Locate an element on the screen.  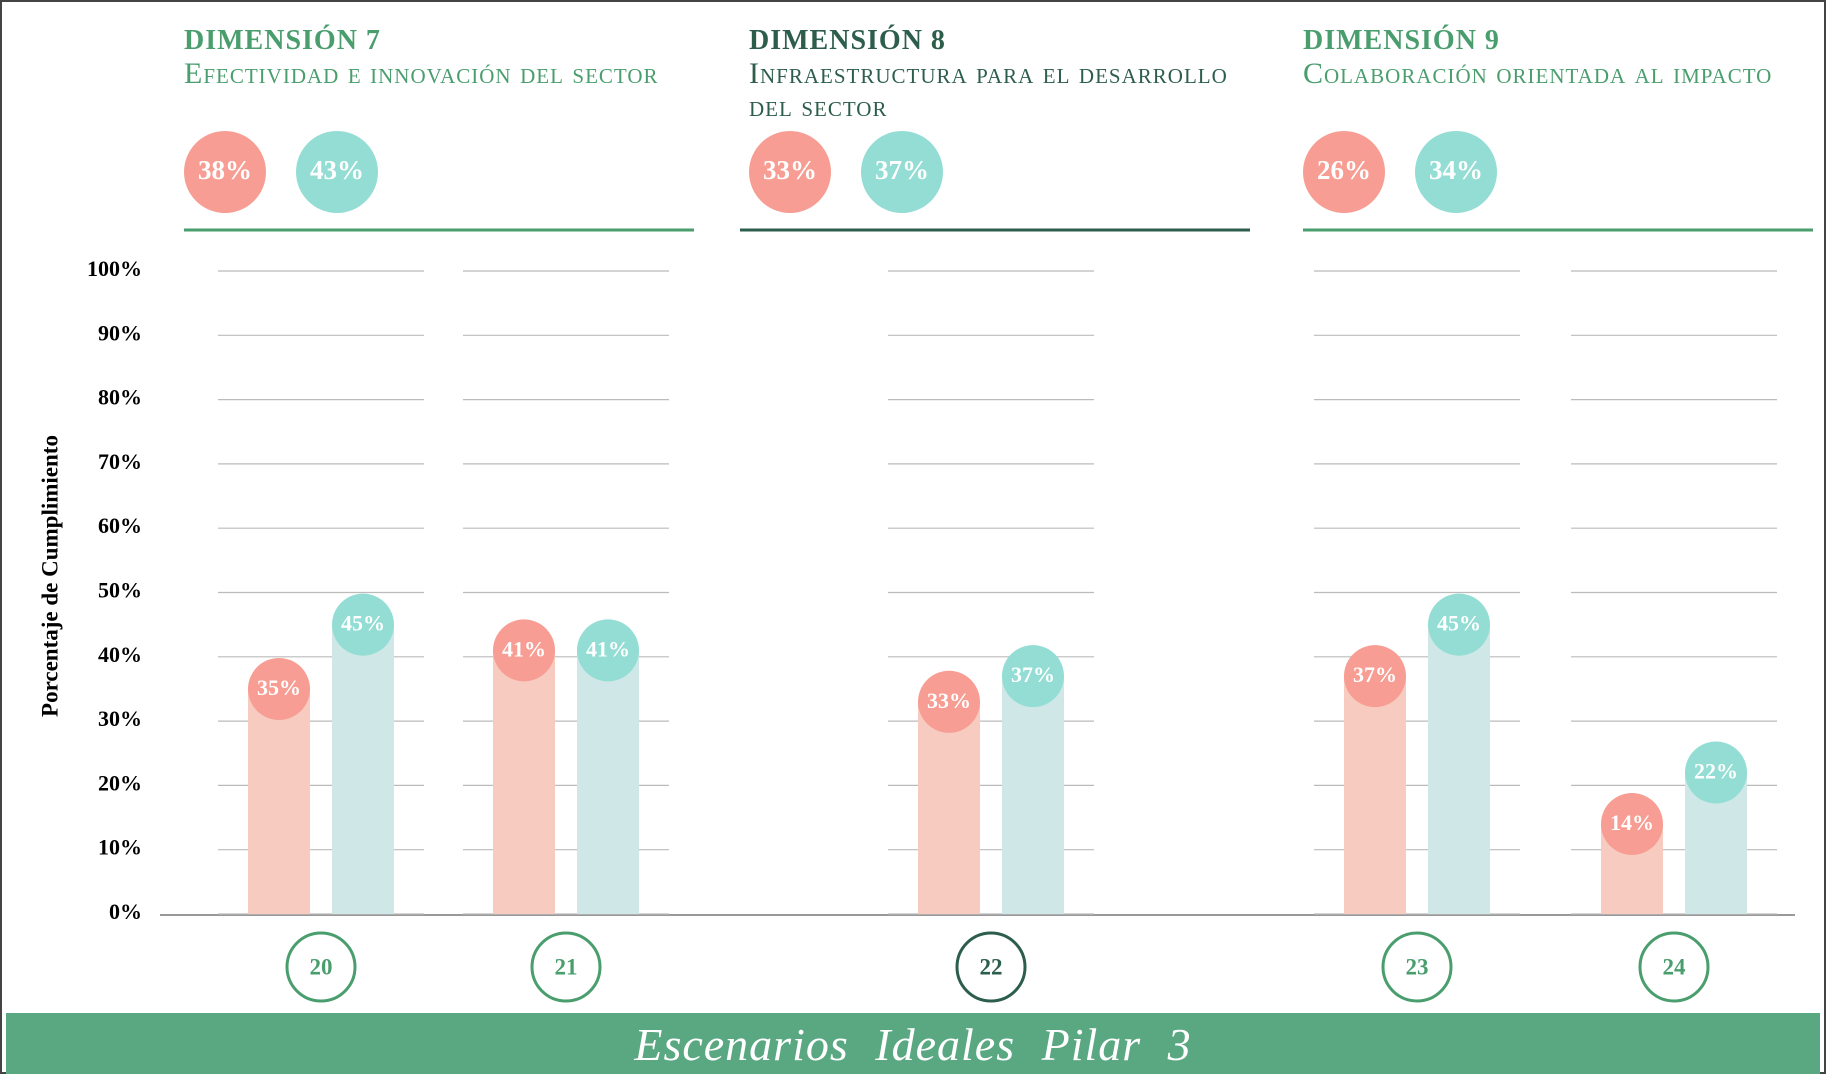
x-tick-label: 21 is located at coordinates (566, 966).